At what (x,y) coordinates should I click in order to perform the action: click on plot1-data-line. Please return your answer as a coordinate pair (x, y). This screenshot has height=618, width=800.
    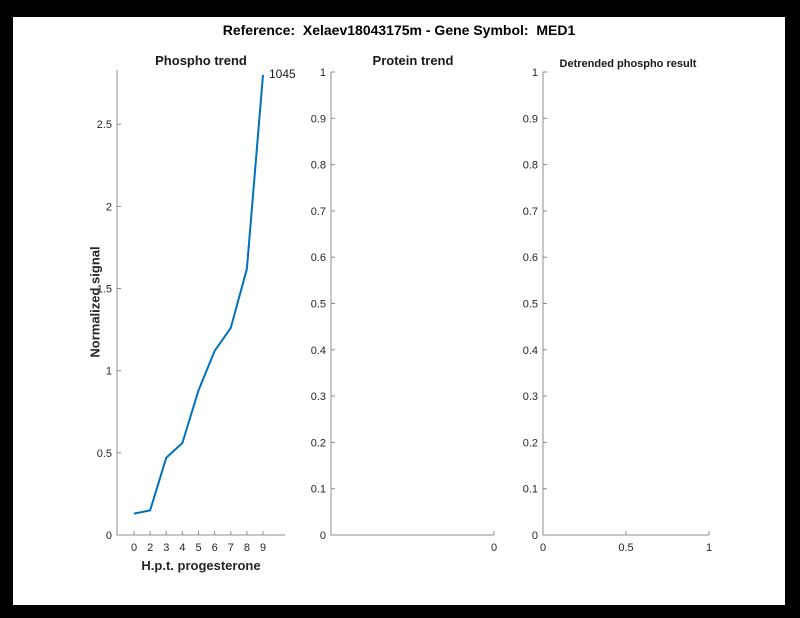
    Looking at the image, I should click on (198, 294).